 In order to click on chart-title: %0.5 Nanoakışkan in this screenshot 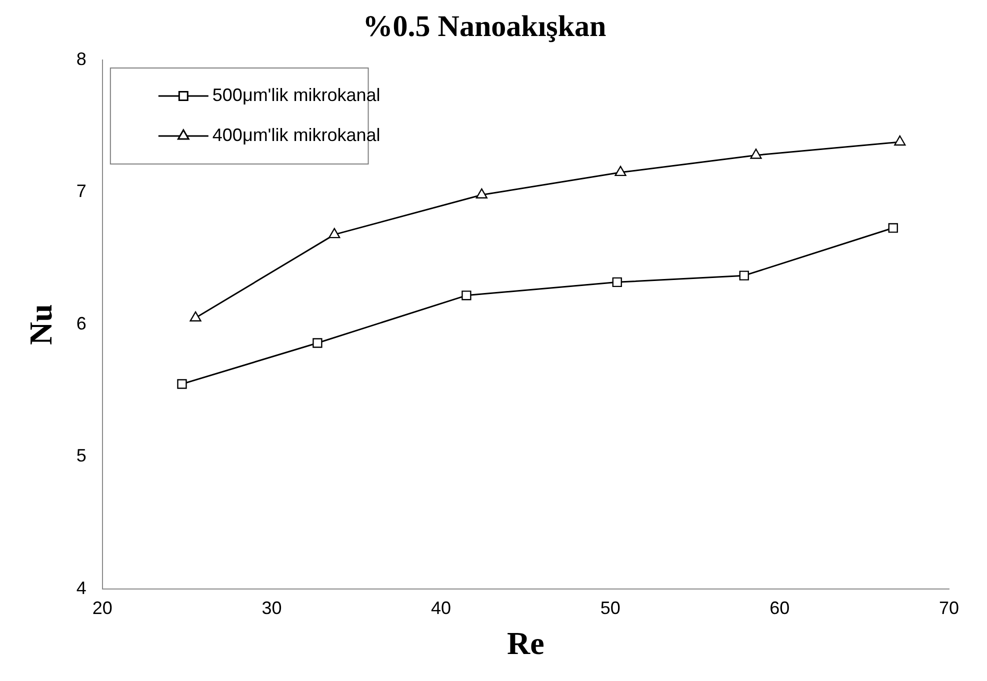, I will do `click(484, 26)`.